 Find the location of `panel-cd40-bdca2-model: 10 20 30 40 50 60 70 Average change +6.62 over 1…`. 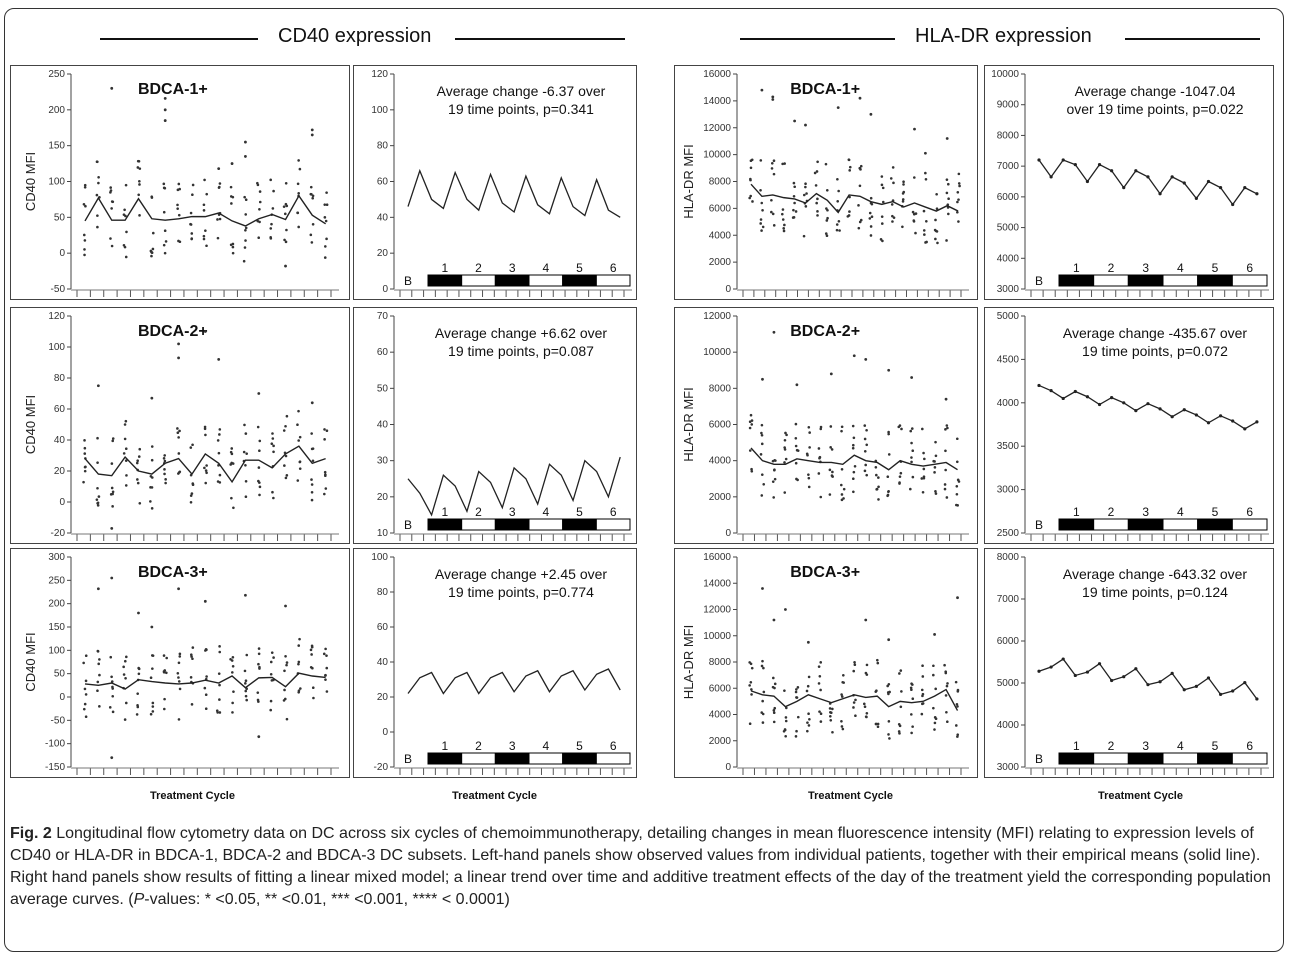

panel-cd40-bdca2-model: 10 20 30 40 50 60 70 Average change +6.62 over 1… is located at coordinates (495, 425).